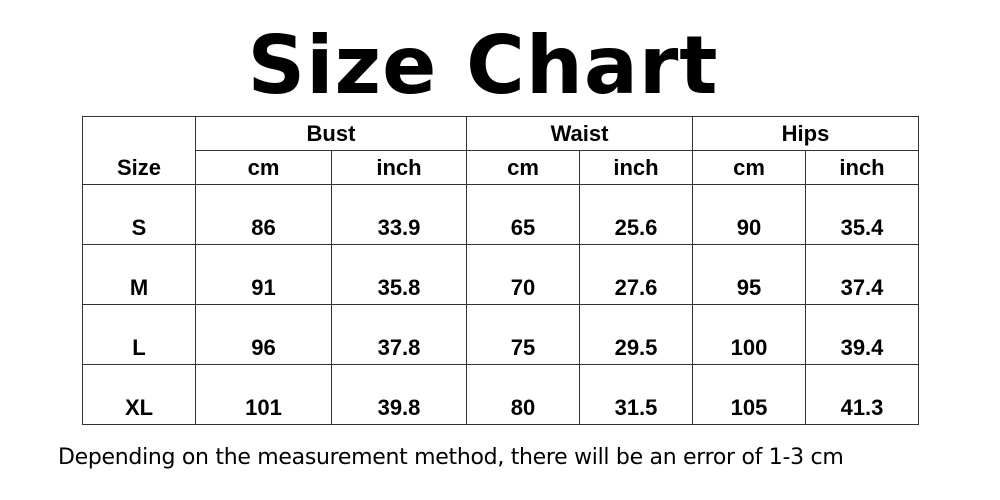 The image size is (1000, 500). Describe the element at coordinates (579, 133) in the screenshot. I see `group-header-waist: Waist` at that location.